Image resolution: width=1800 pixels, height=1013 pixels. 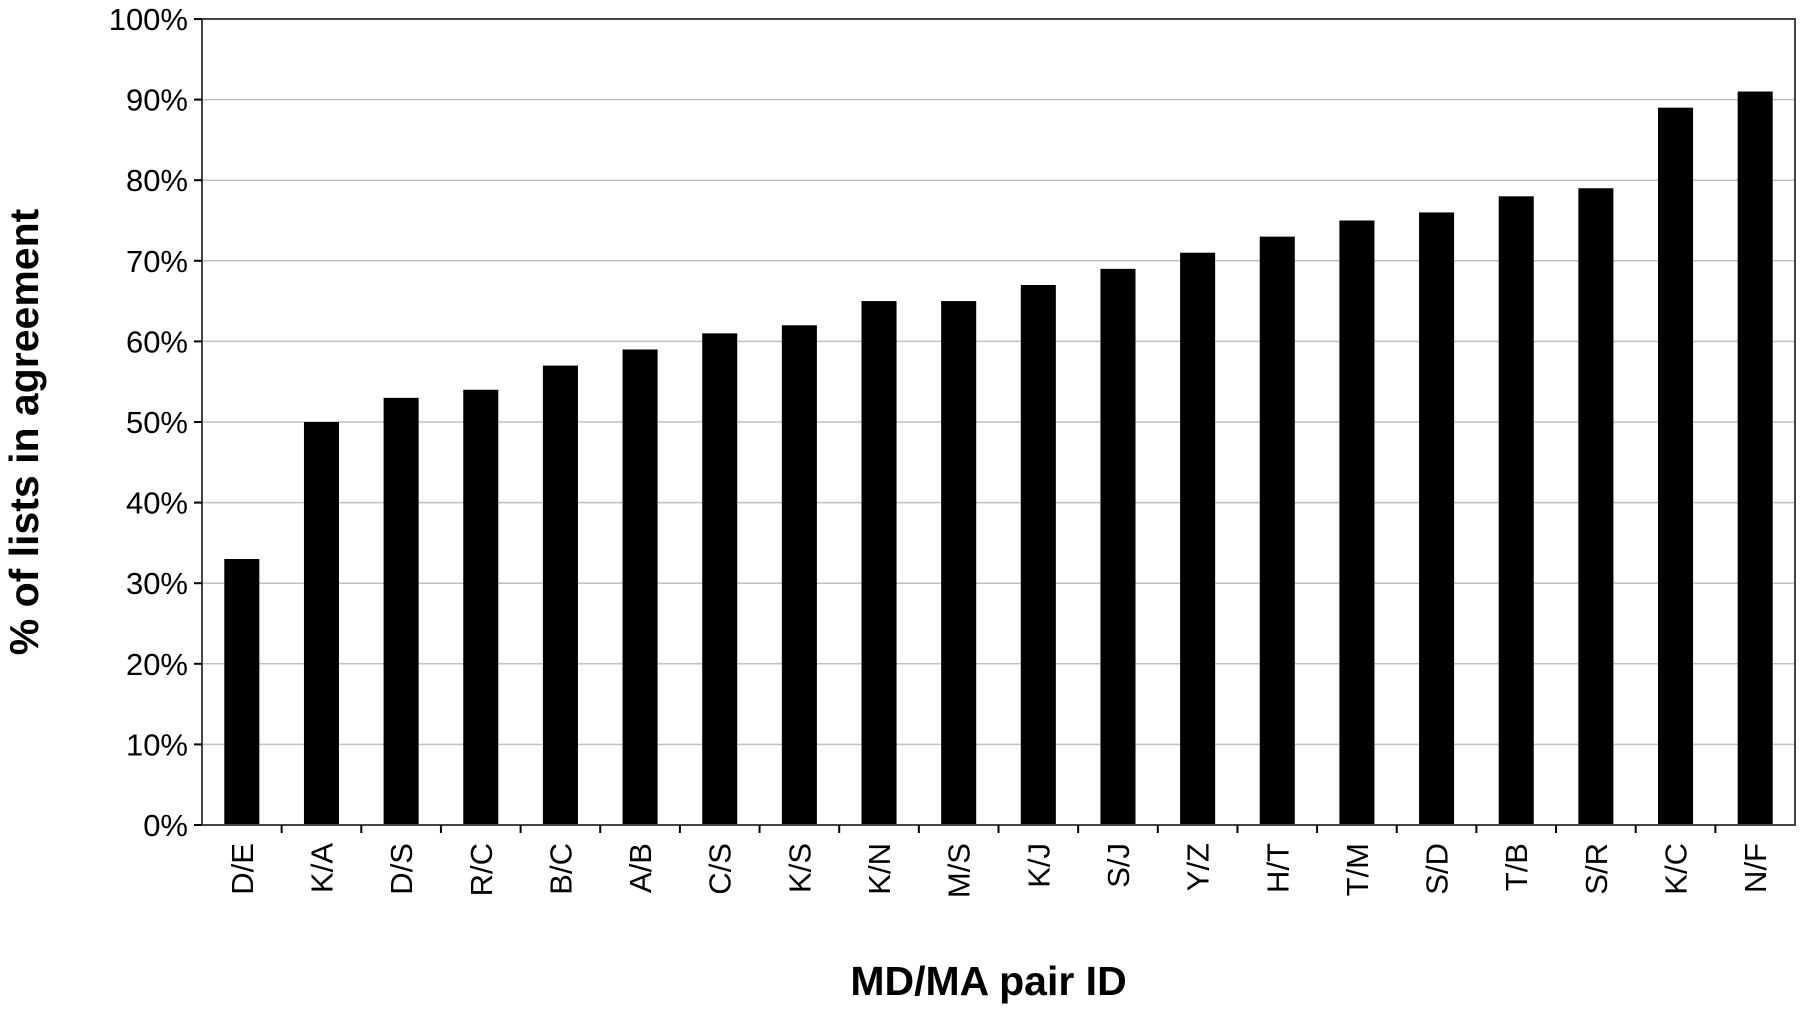 I want to click on y-tick-label: 100%, so click(x=148, y=19).